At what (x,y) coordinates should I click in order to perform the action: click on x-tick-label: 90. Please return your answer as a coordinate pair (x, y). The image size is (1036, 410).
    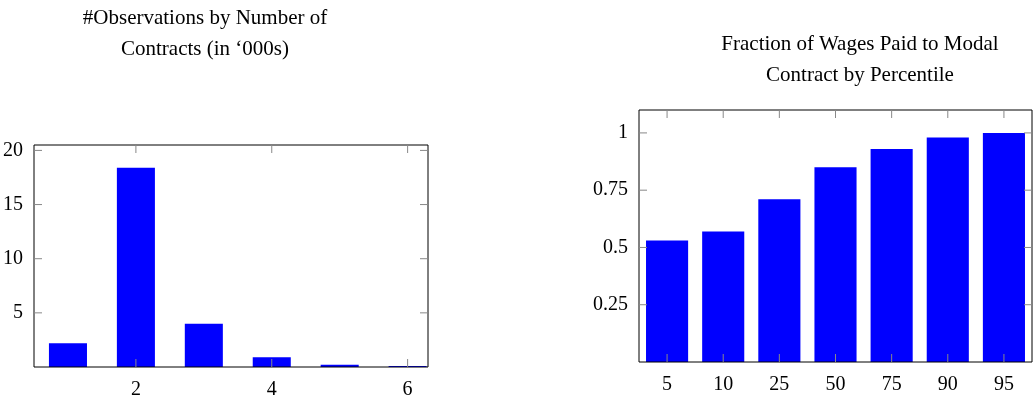
    Looking at the image, I should click on (947, 383).